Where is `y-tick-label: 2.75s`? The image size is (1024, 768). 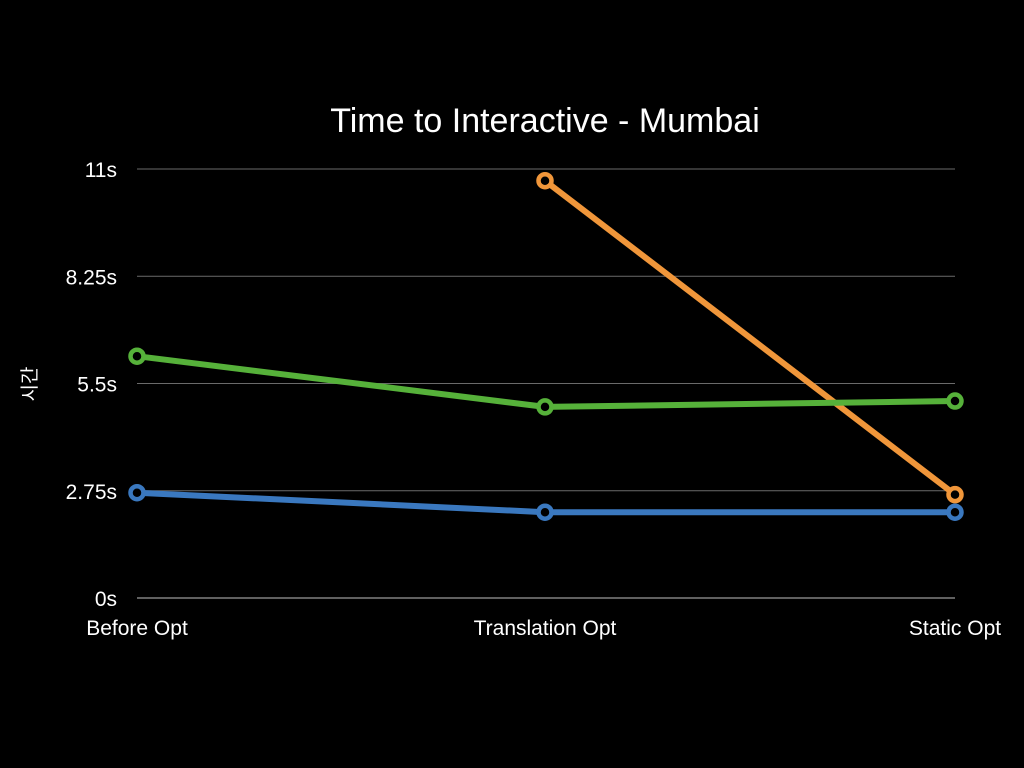
y-tick-label: 2.75s is located at coordinates (91, 492).